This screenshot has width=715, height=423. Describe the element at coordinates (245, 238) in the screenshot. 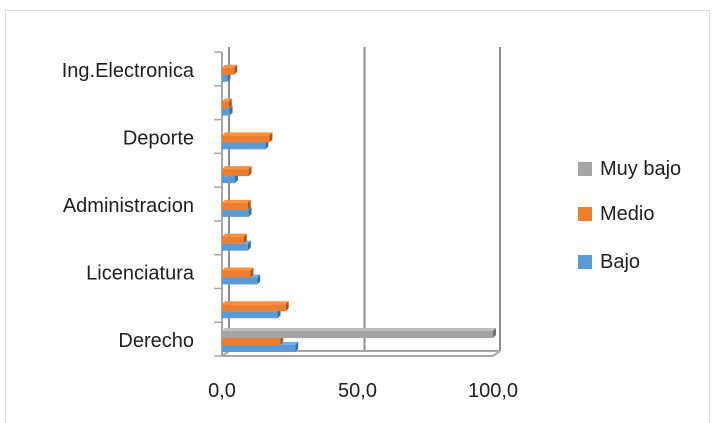

I see `bar-medio-3-side` at that location.